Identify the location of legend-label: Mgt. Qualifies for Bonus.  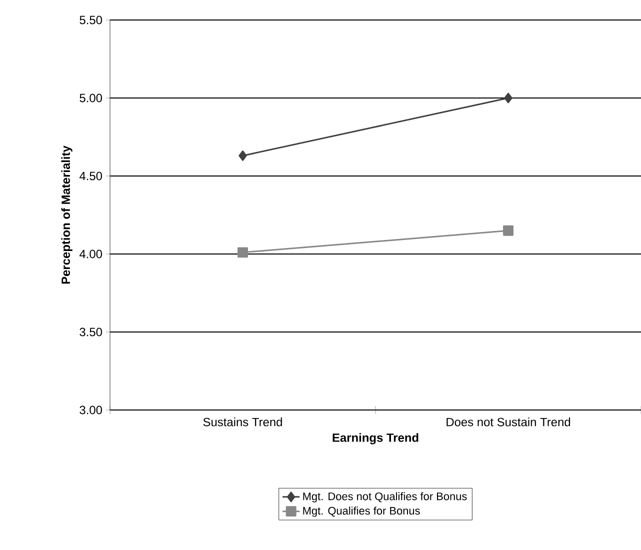
(361, 511).